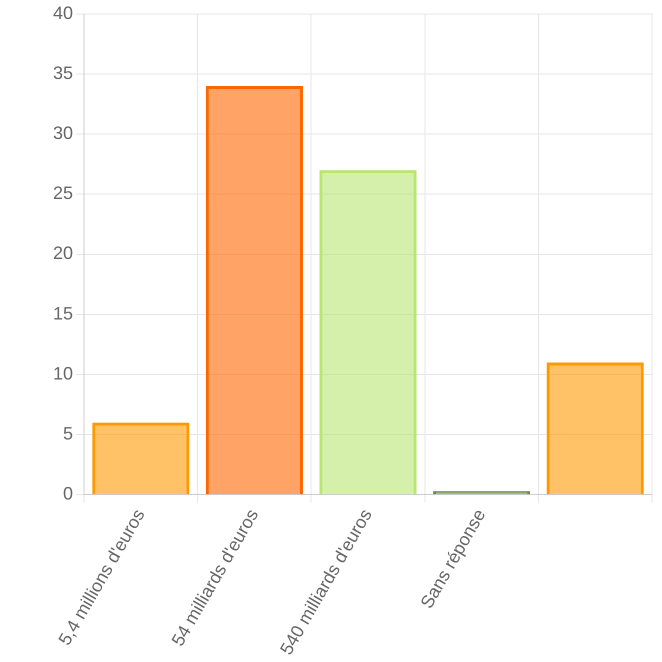 Image resolution: width=662 pixels, height=662 pixels. What do you see at coordinates (63, 313) in the screenshot?
I see `y-tick-label: 15` at bounding box center [63, 313].